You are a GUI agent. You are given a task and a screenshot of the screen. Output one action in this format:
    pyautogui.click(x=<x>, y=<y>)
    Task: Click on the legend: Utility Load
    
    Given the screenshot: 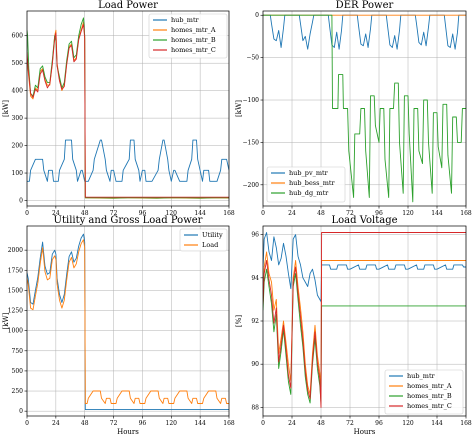 What is the action you would take?
    pyautogui.click(x=203, y=240)
    